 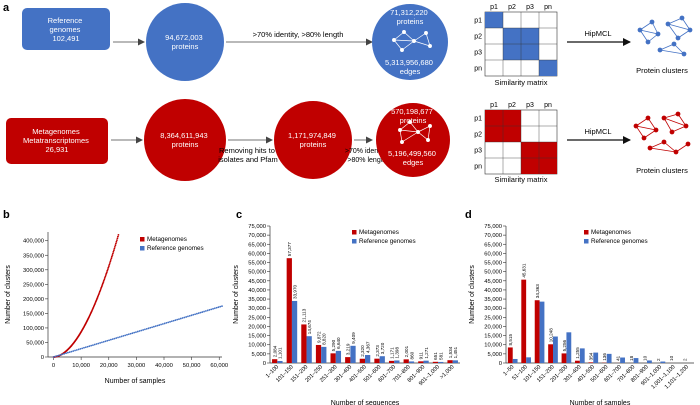 I want to click on y-tick-label: 350,000, so click(x=33, y=256).